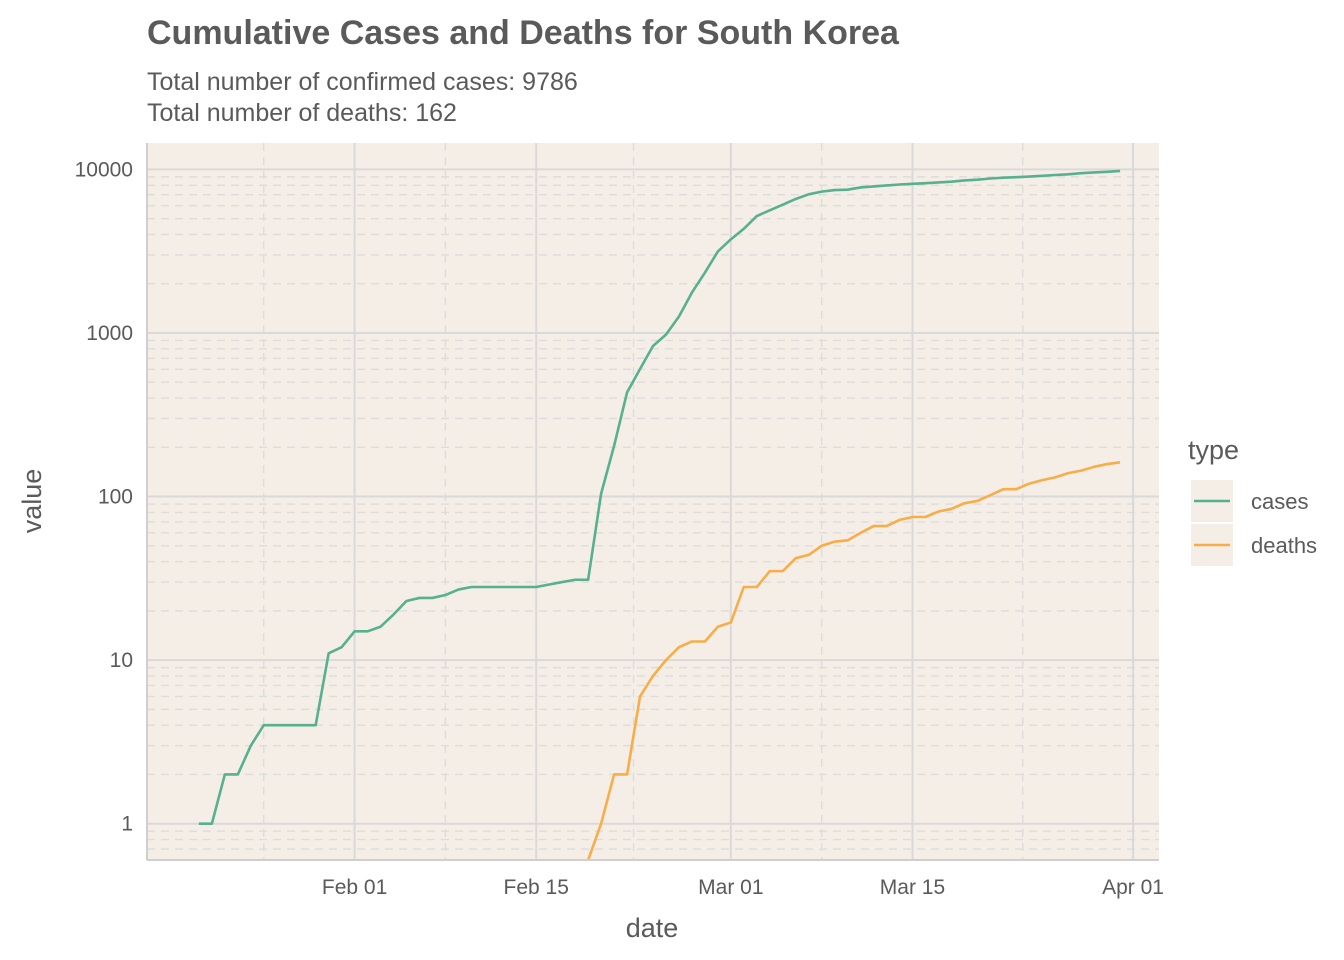 The height and width of the screenshot is (960, 1344). I want to click on x-tick-label: Feb 15, so click(536, 887).